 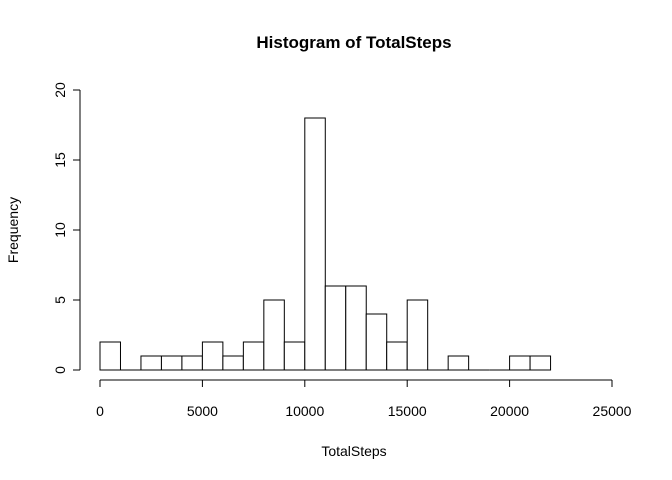 What do you see at coordinates (60, 370) in the screenshot?
I see `y-tick-label: 0` at bounding box center [60, 370].